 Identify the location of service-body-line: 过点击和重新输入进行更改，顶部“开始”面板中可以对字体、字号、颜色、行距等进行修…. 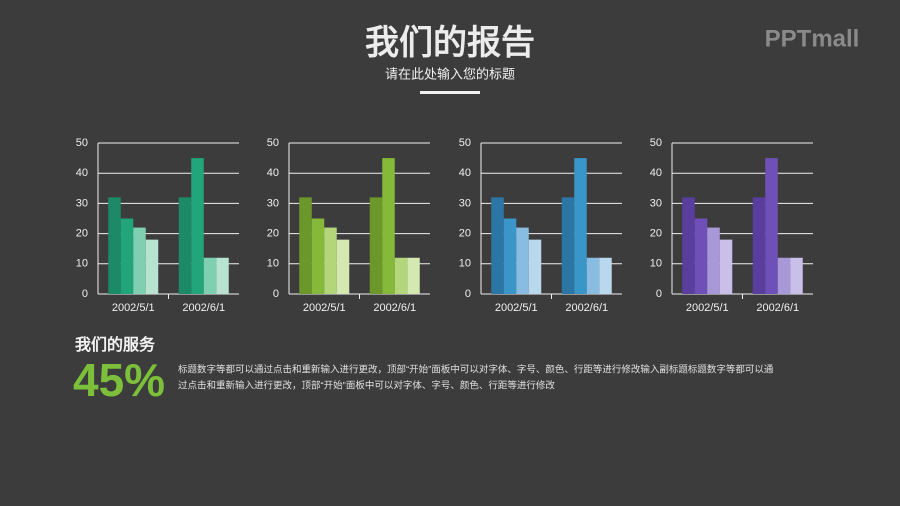
(366, 386).